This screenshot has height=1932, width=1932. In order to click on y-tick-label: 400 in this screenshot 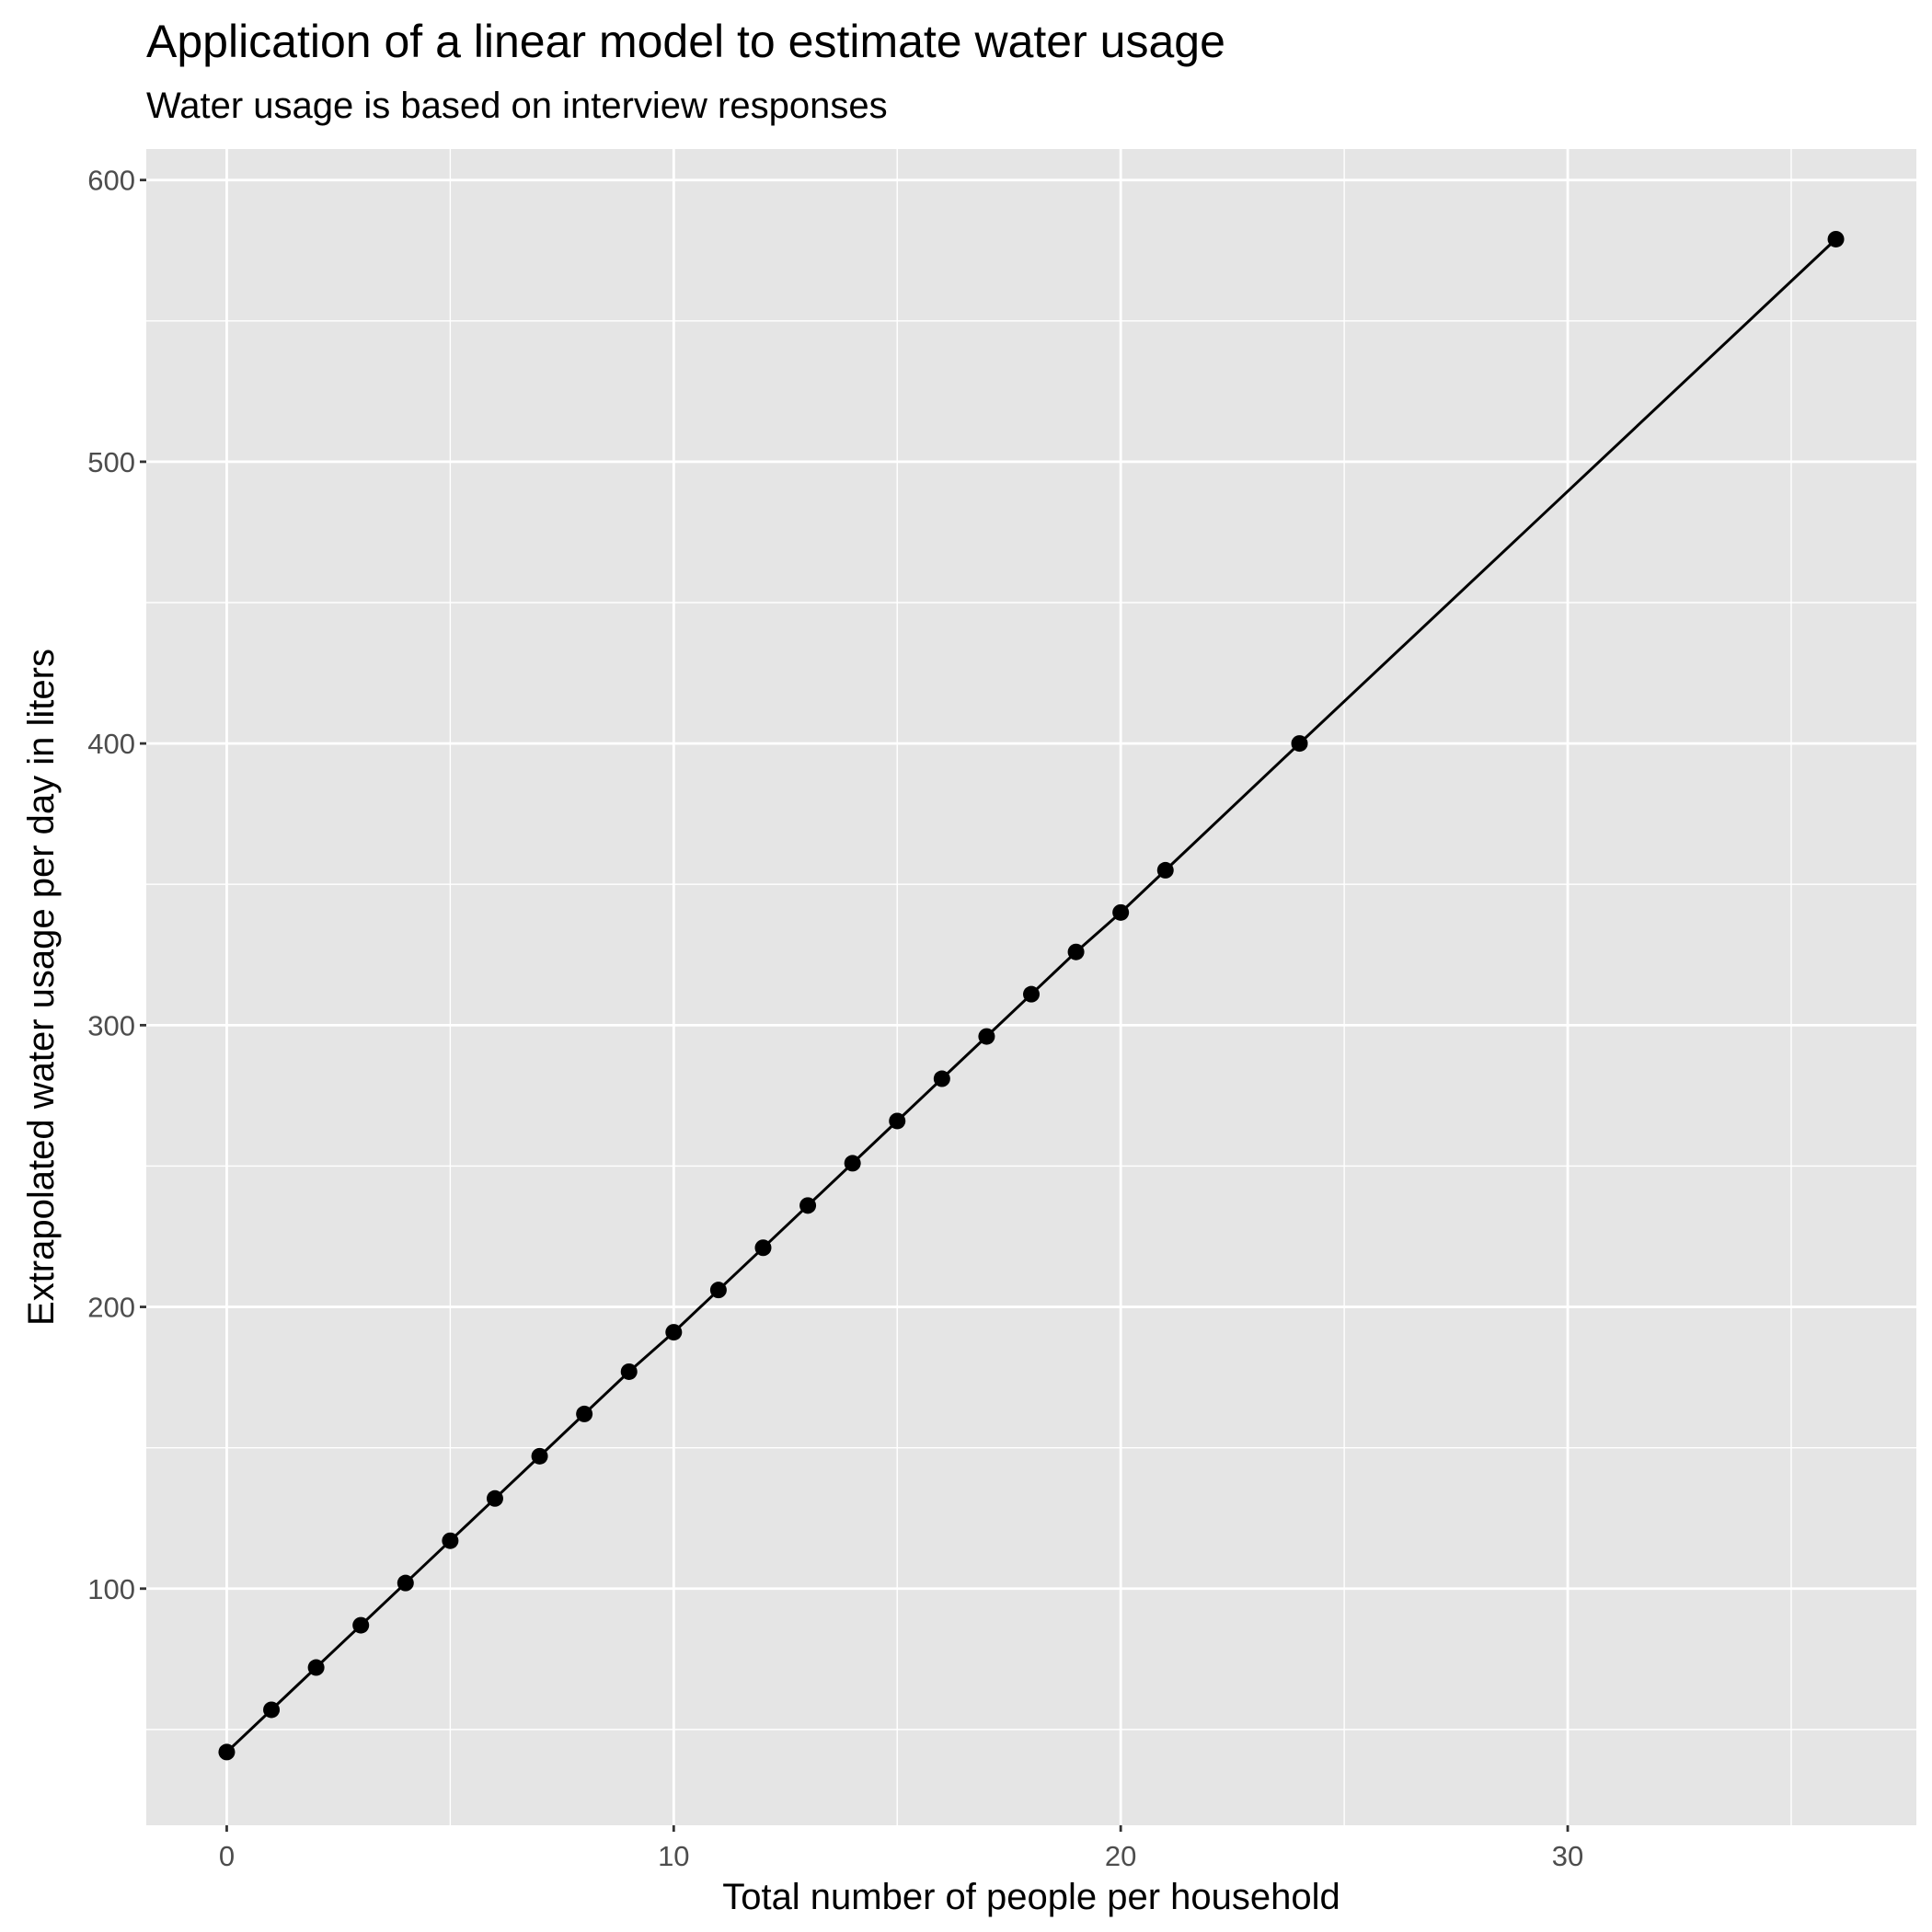, I will do `click(111, 744)`.